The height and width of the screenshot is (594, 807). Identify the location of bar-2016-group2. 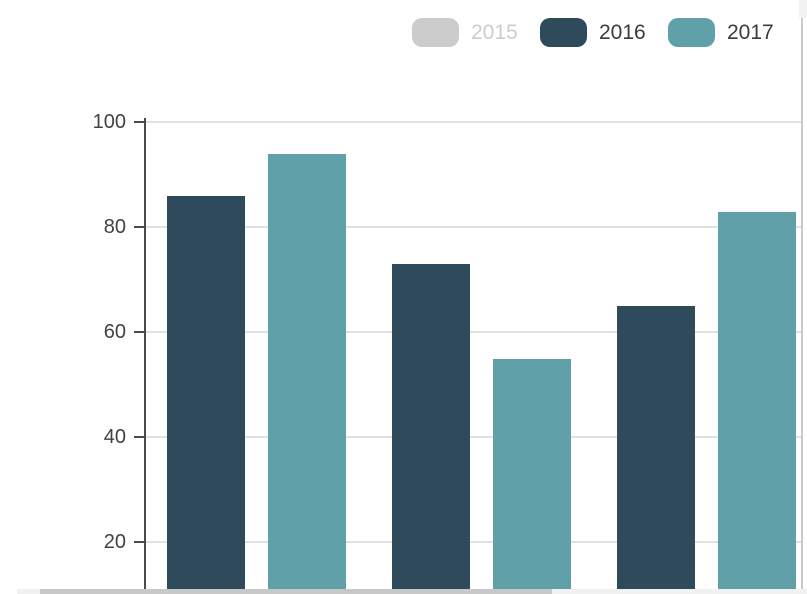
(431, 427).